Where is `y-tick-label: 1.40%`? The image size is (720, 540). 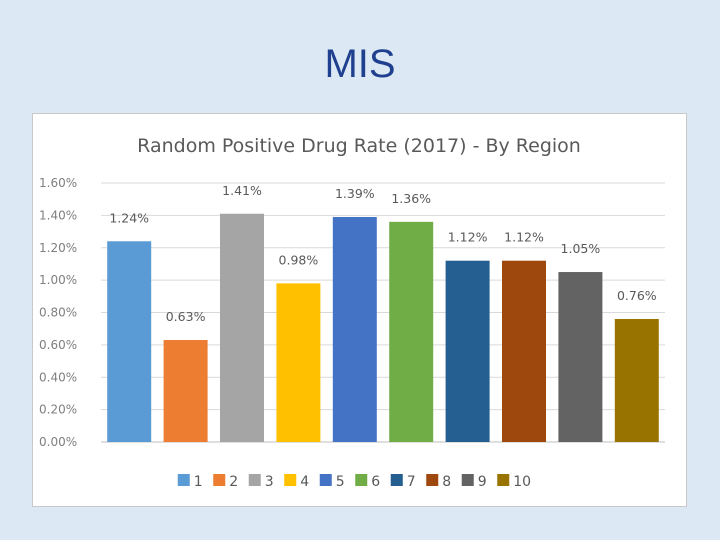 y-tick-label: 1.40% is located at coordinates (58, 215).